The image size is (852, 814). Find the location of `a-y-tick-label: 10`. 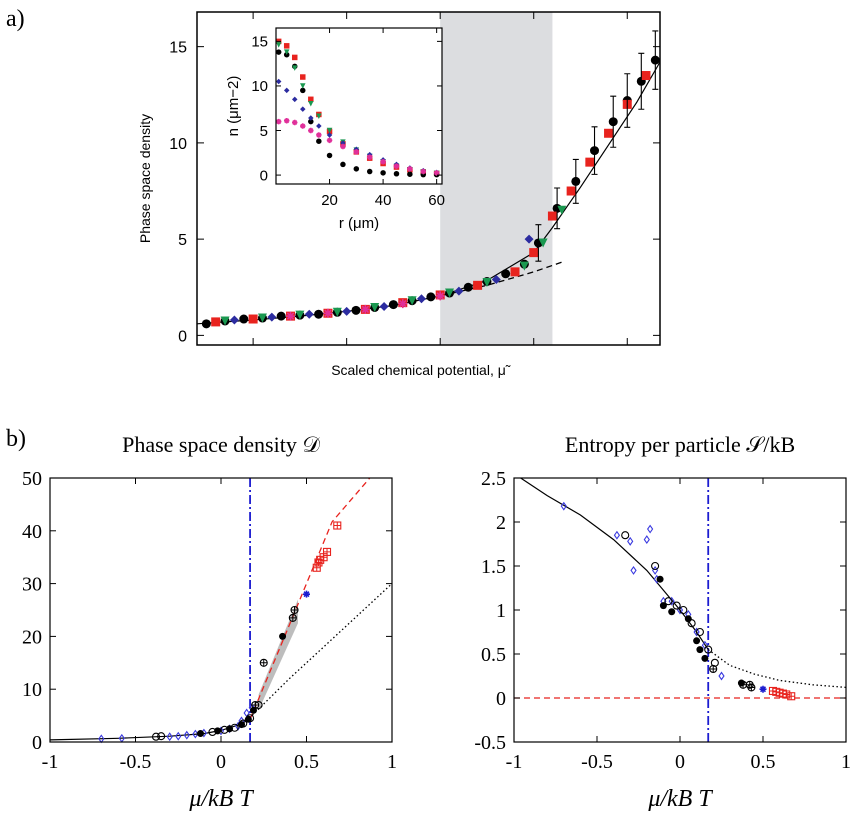

a-y-tick-label: 10 is located at coordinates (178, 144).